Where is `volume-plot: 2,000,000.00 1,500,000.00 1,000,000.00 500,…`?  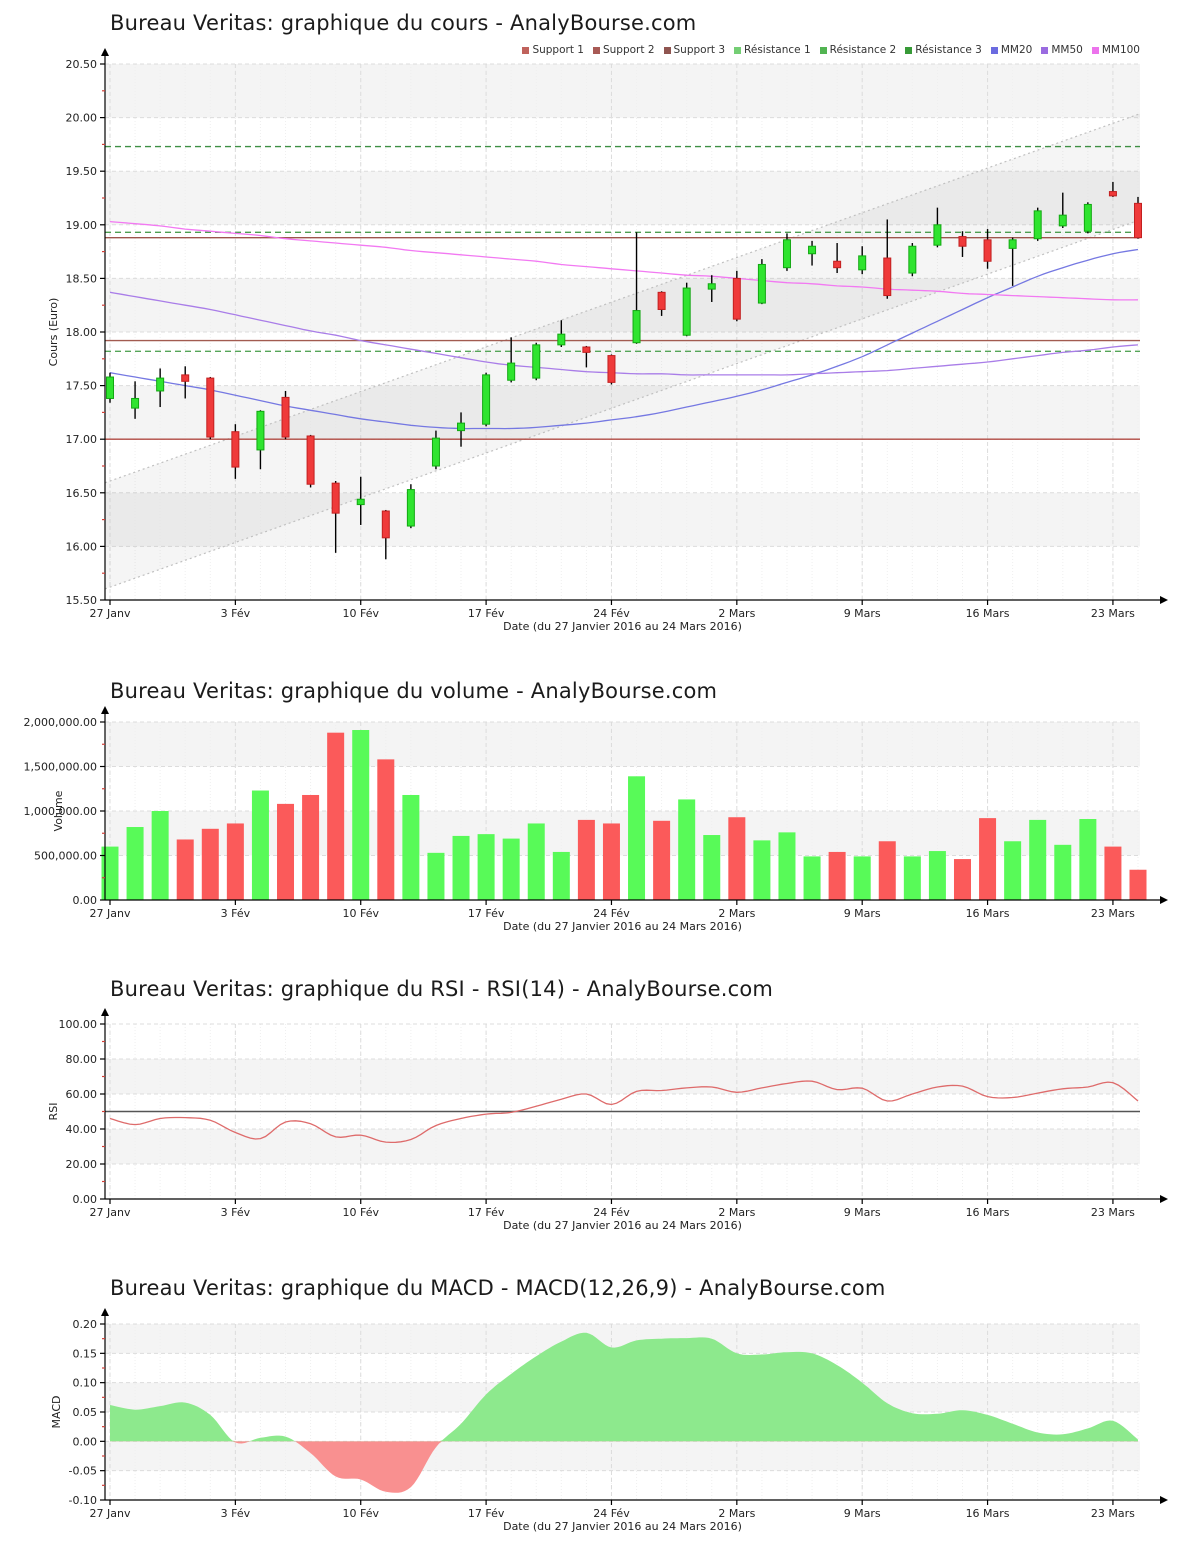
volume-plot: 2,000,000.00 1,500,000.00 1,000,000.00 500,… is located at coordinates (596, 819).